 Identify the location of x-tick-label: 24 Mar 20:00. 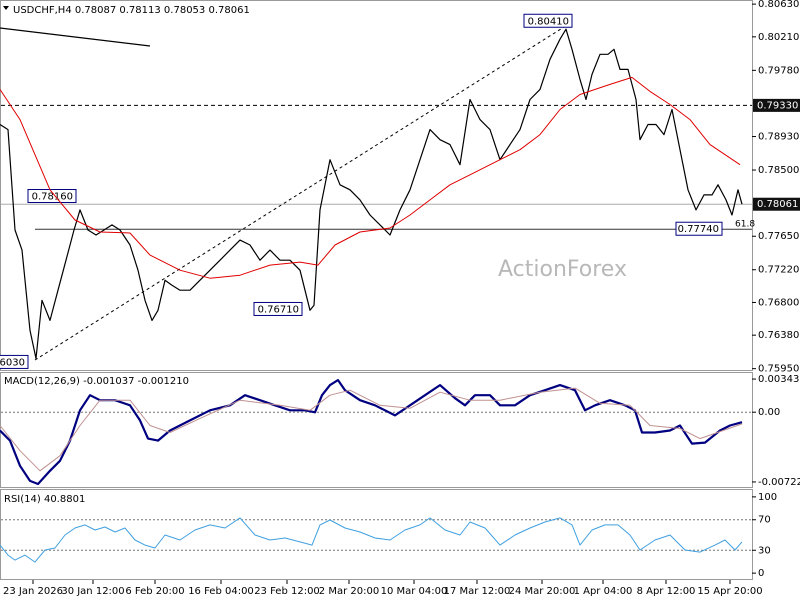
(542, 591).